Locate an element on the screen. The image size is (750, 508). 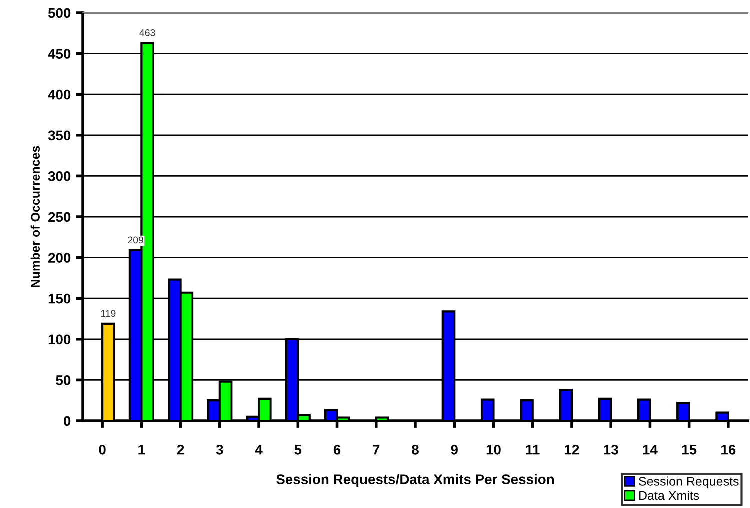
y-tick-label: 450 is located at coordinates (59, 54).